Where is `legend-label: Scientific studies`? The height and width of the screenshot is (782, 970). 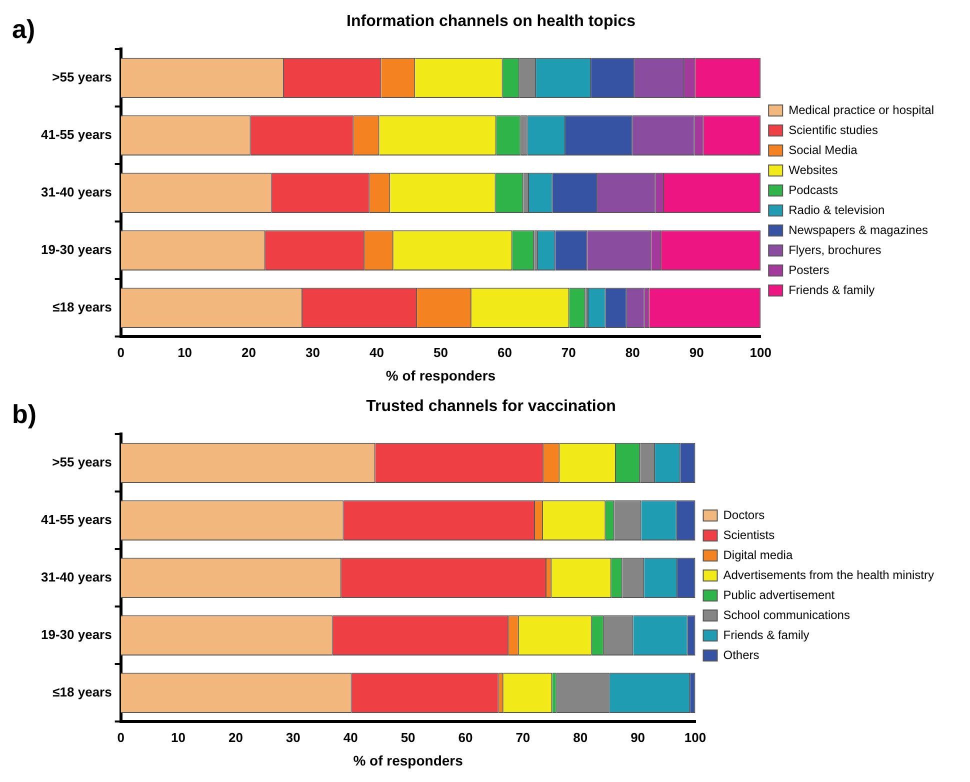 legend-label: Scientific studies is located at coordinates (833, 129).